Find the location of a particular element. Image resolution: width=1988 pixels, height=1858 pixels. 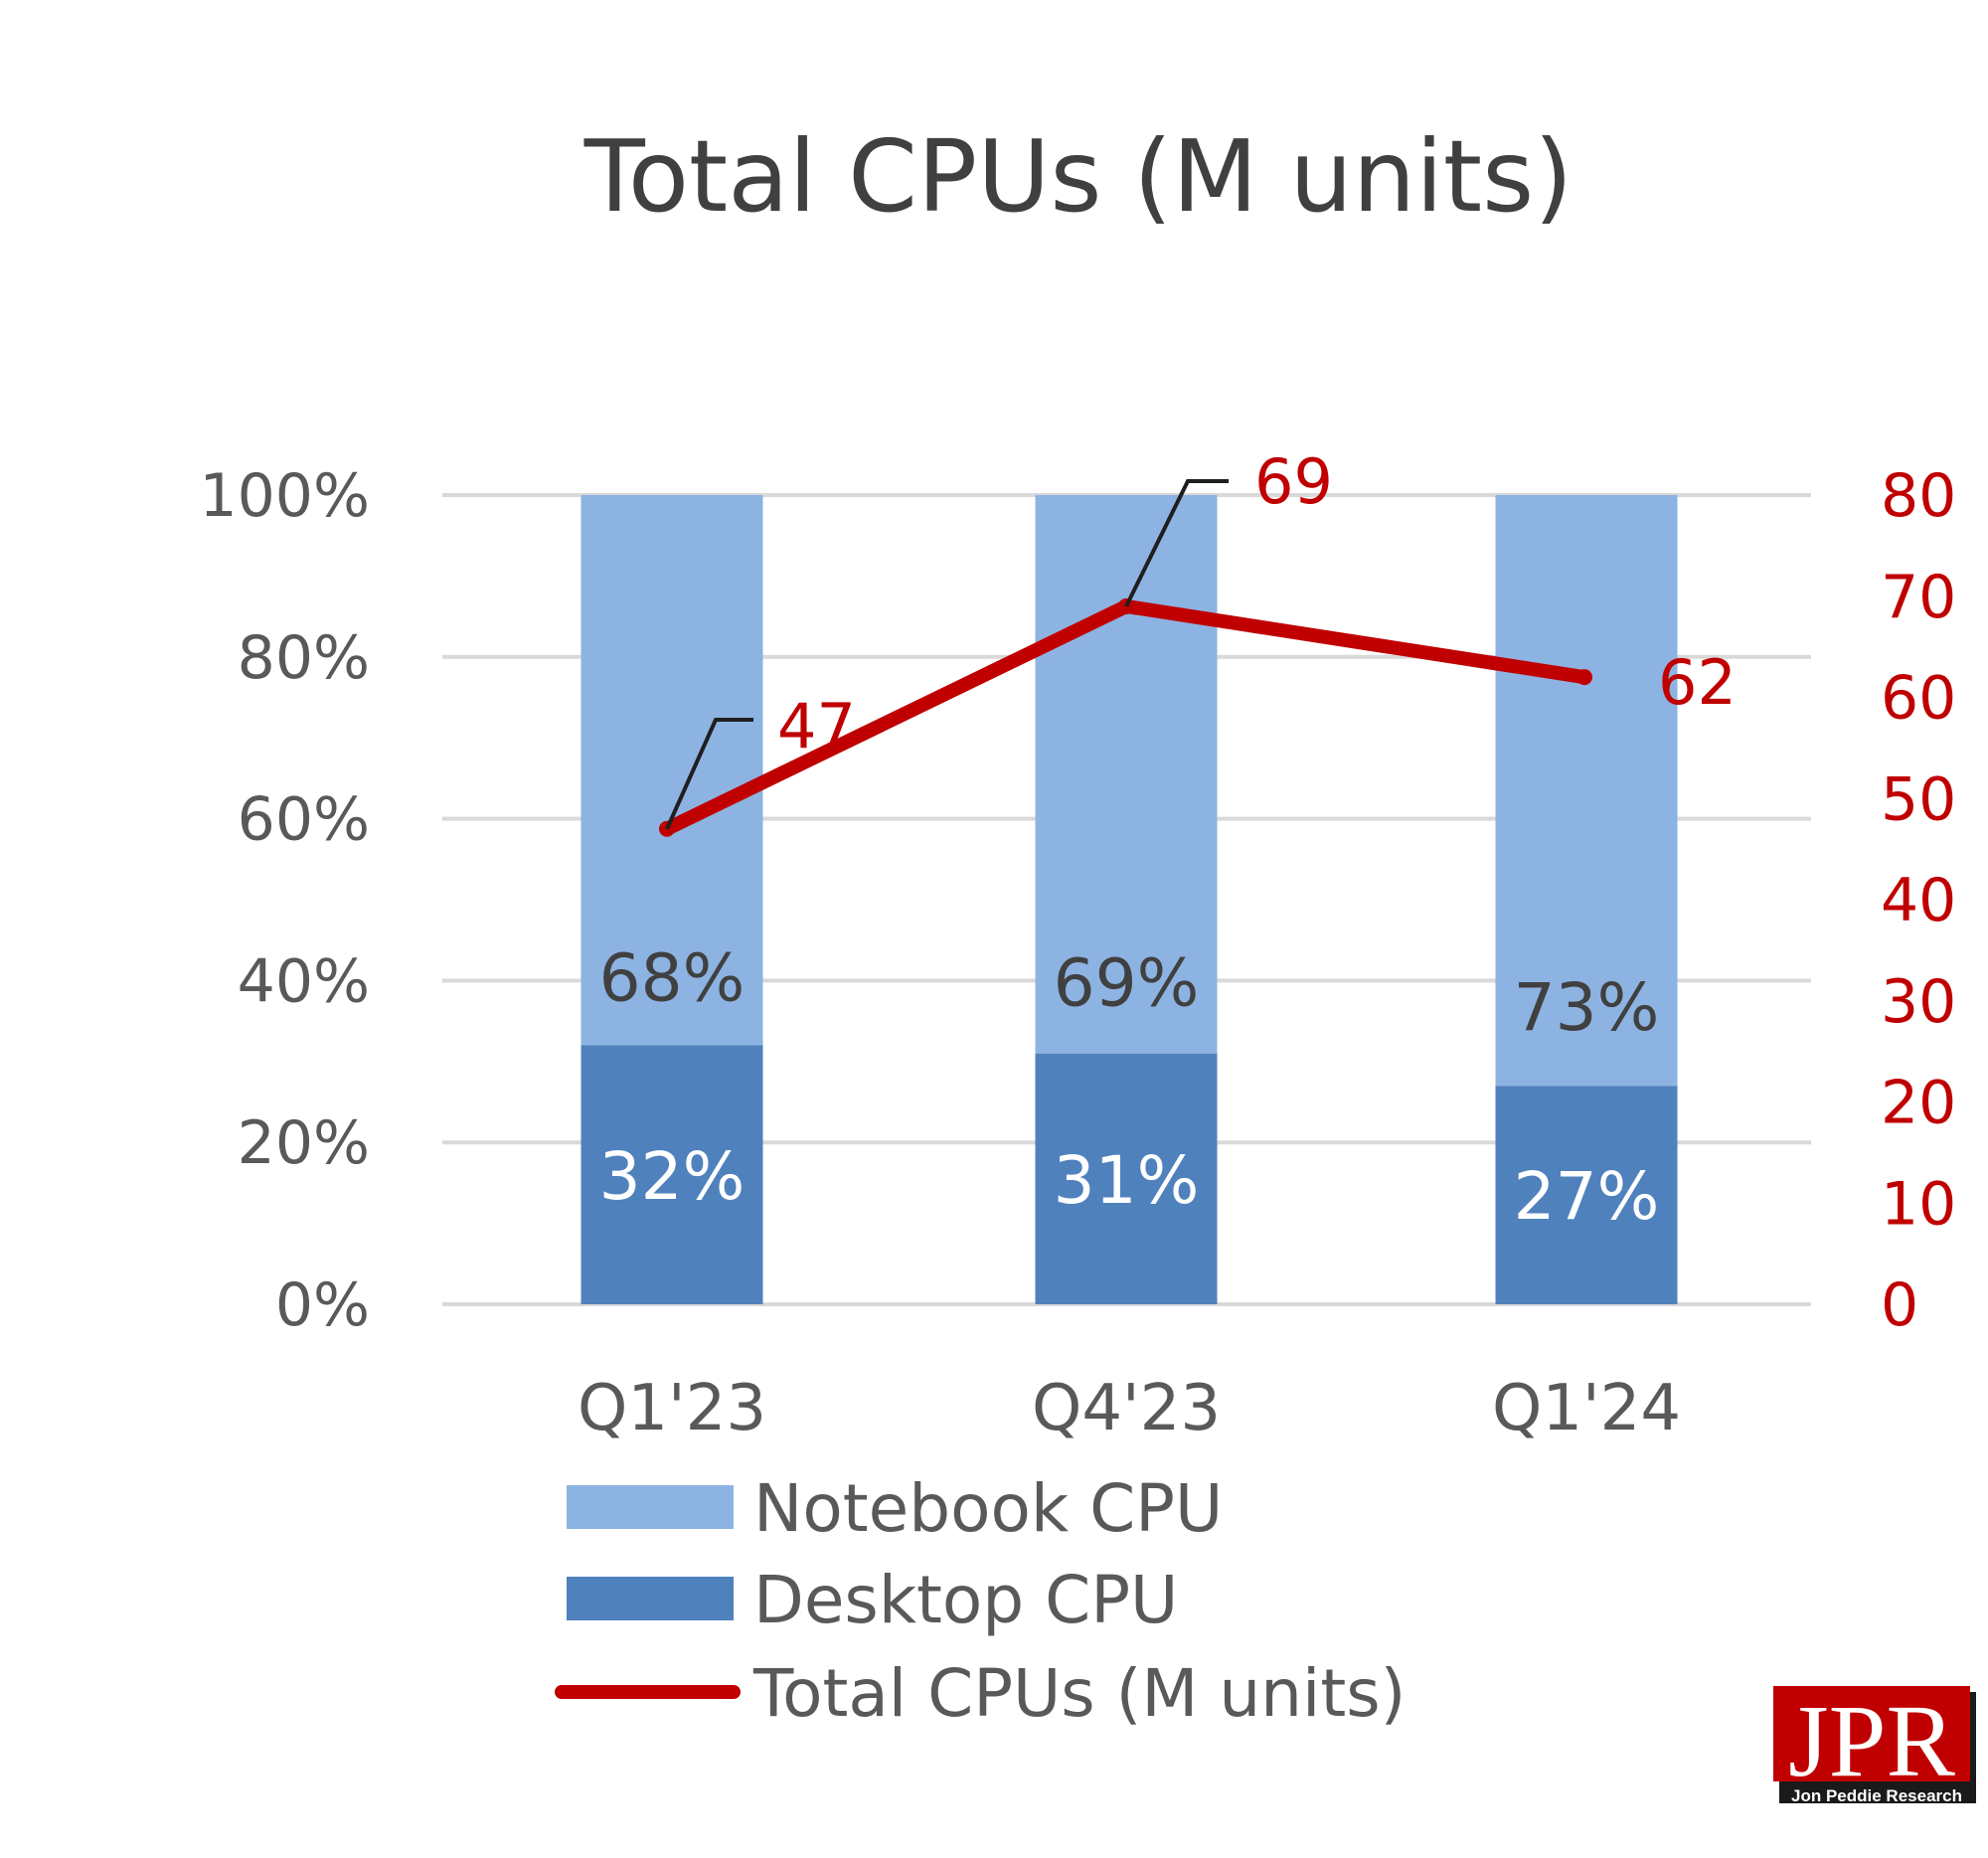

legend-label: Desktop CPU is located at coordinates (965, 1600).